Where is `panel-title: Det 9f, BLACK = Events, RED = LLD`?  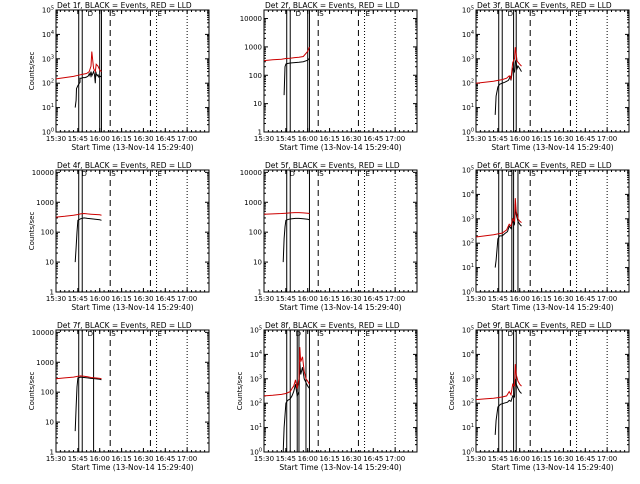 panel-title: Det 9f, BLACK = Events, RED = LLD is located at coordinates (544, 325).